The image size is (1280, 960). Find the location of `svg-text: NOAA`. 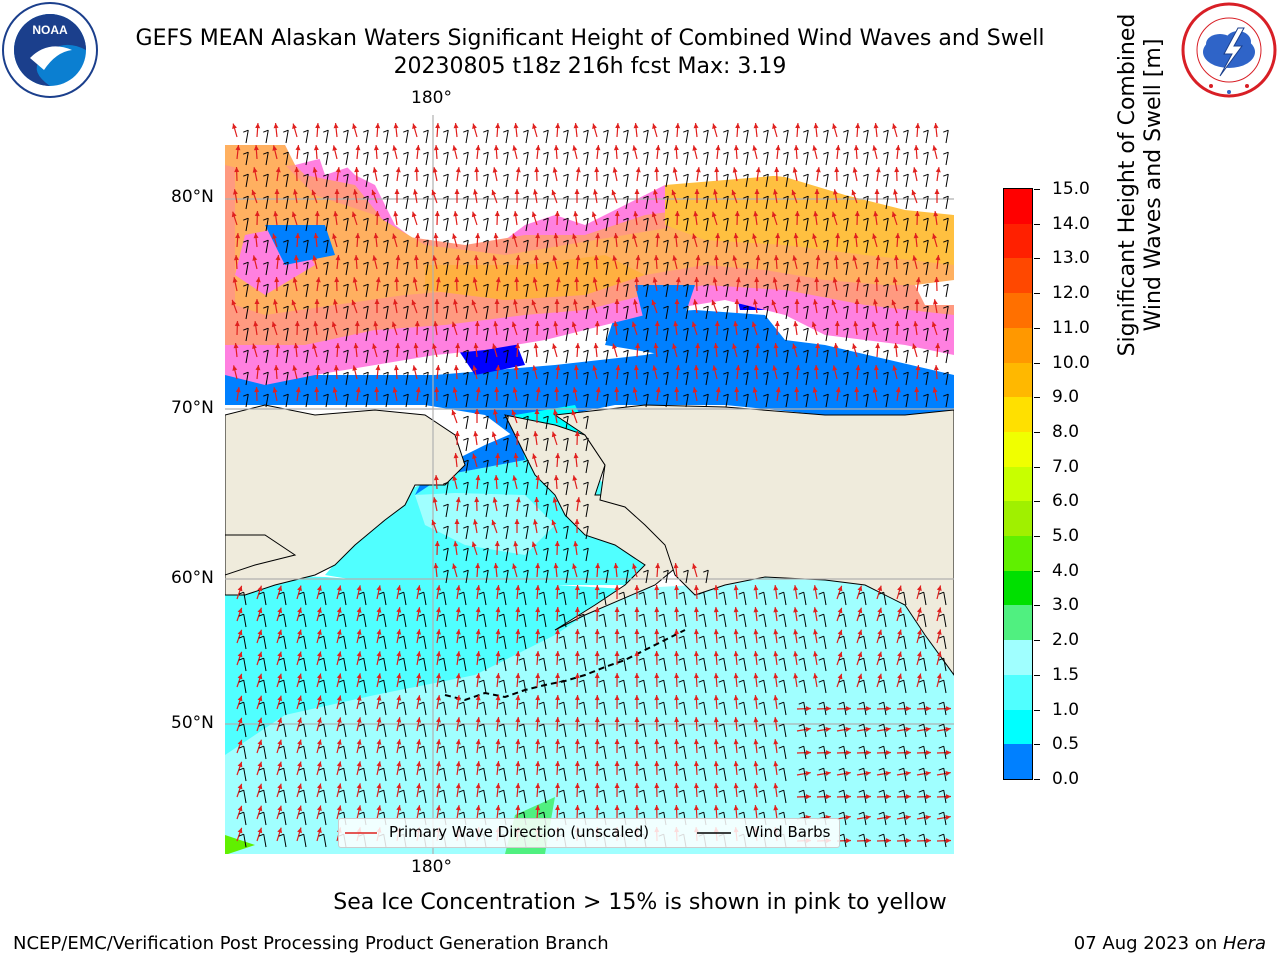

svg-text: NOAA is located at coordinates (50, 30).